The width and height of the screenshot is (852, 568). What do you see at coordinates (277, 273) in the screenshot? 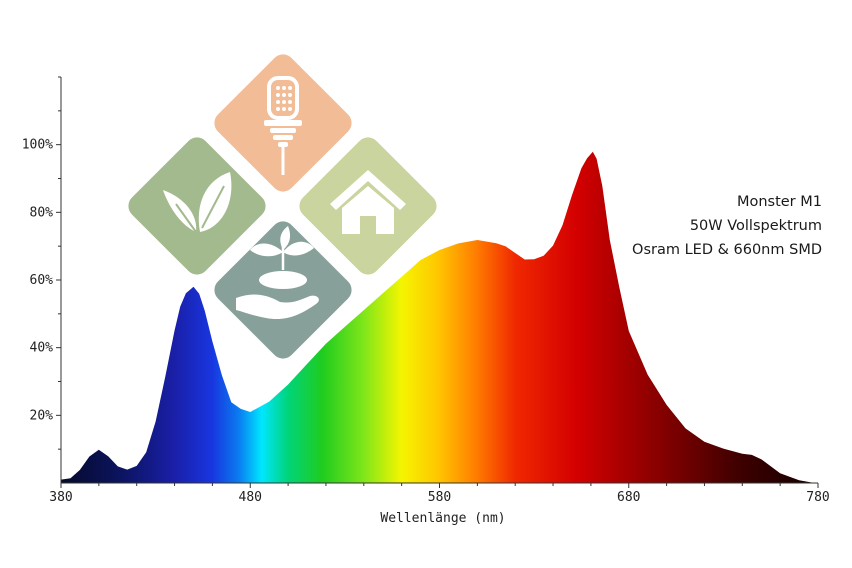
I see `hand-plant-icon` at bounding box center [277, 273].